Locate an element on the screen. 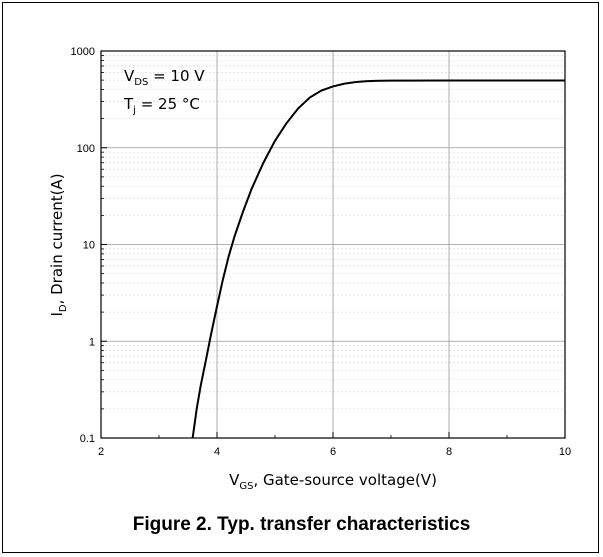  x-axis-title: VGS, Gate-source voltage(V) is located at coordinates (333, 481).